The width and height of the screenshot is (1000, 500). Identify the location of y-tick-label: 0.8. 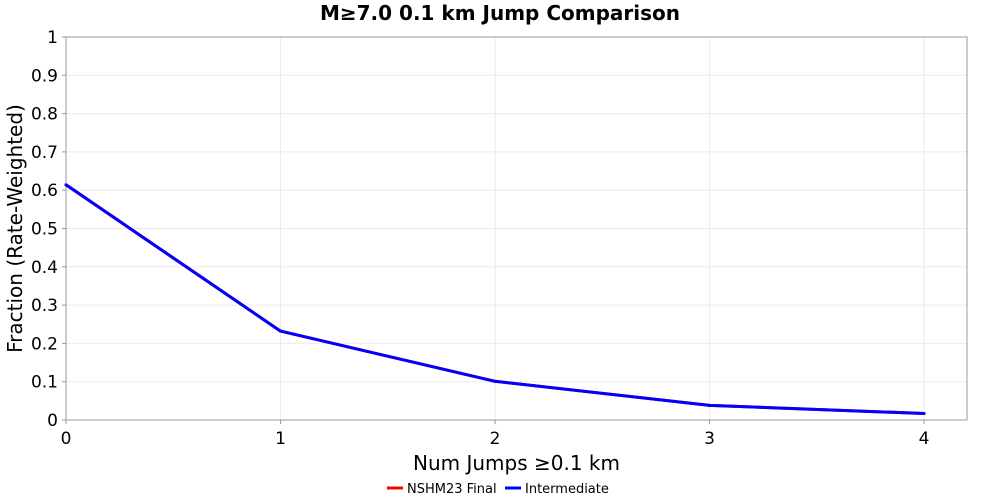
(44, 115).